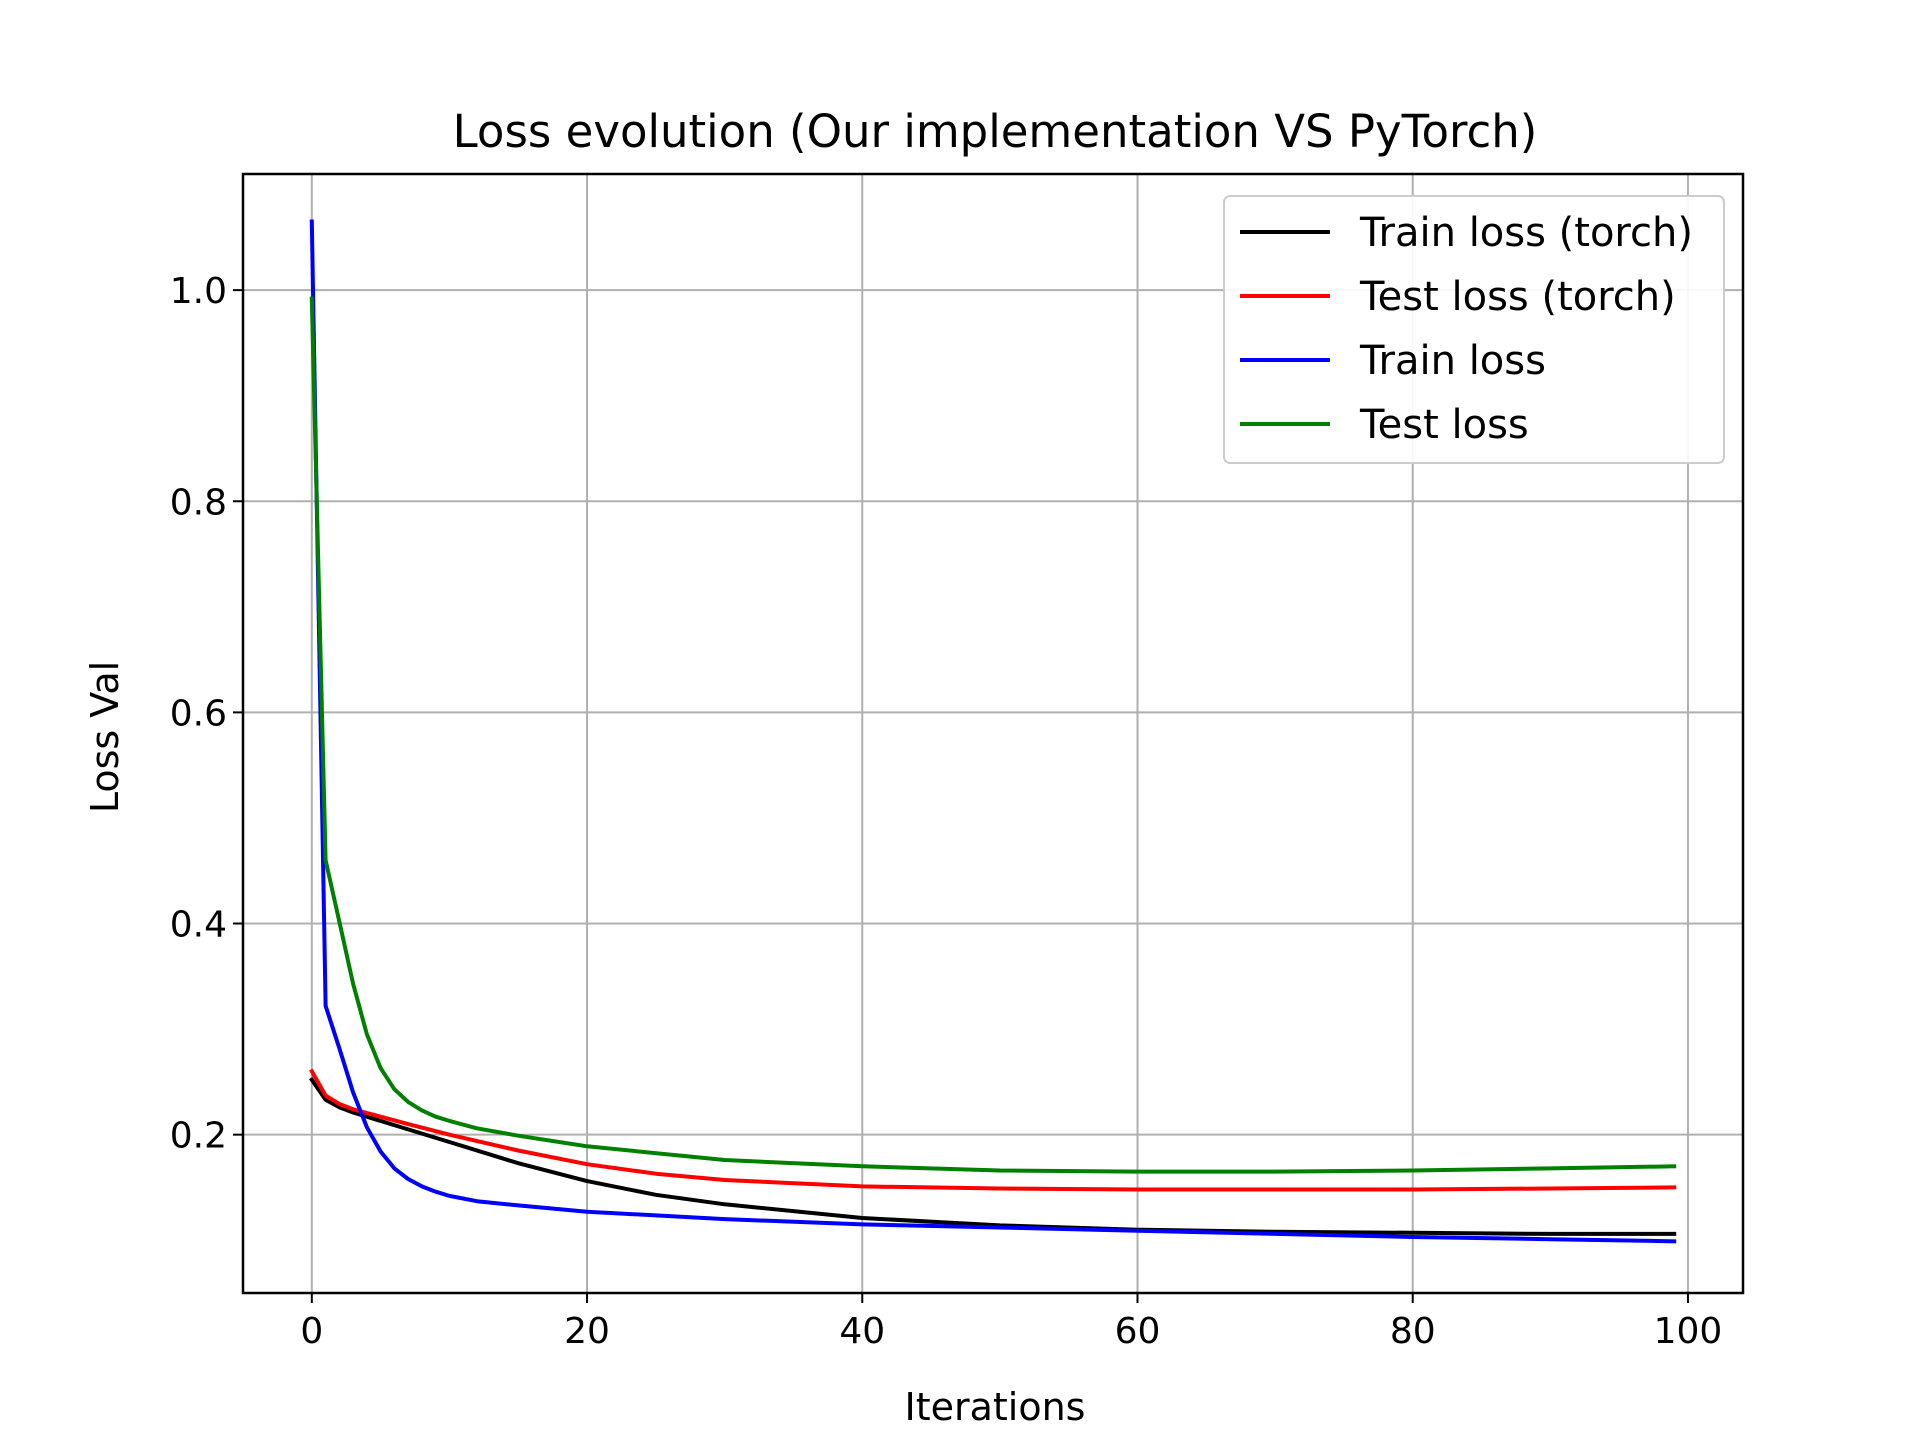 Image resolution: width=1920 pixels, height=1440 pixels. What do you see at coordinates (198, 713) in the screenshot?
I see `y-tick-label: 0.6` at bounding box center [198, 713].